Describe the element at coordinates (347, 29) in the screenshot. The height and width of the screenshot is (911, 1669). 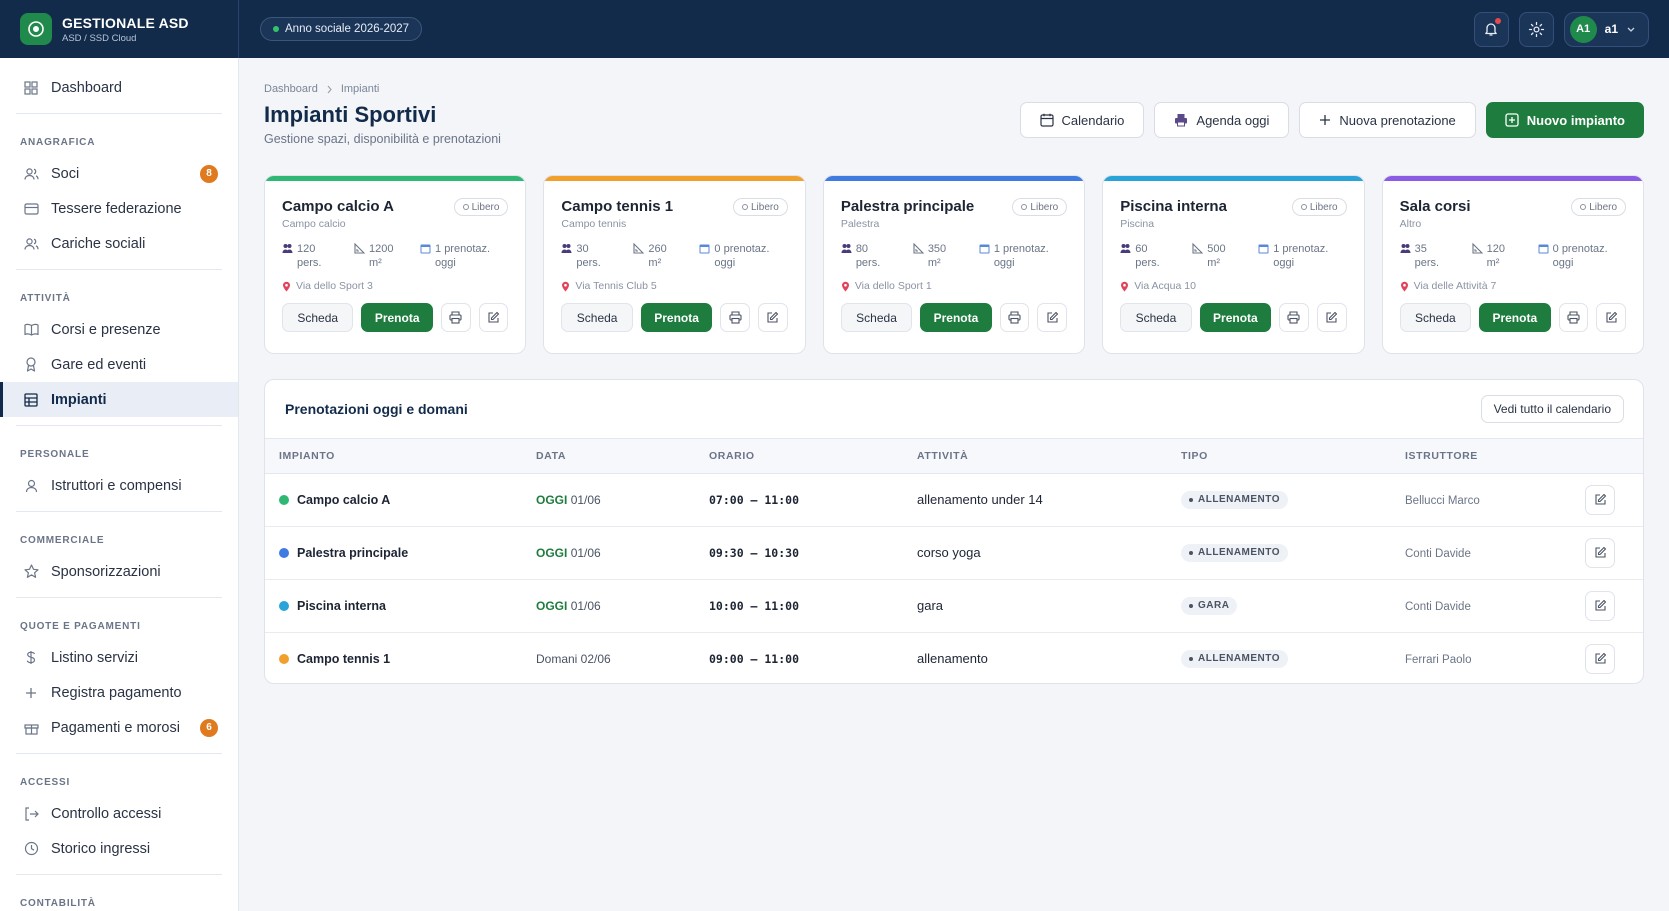
I see `season-label: Anno sociale 2026-2027` at that location.